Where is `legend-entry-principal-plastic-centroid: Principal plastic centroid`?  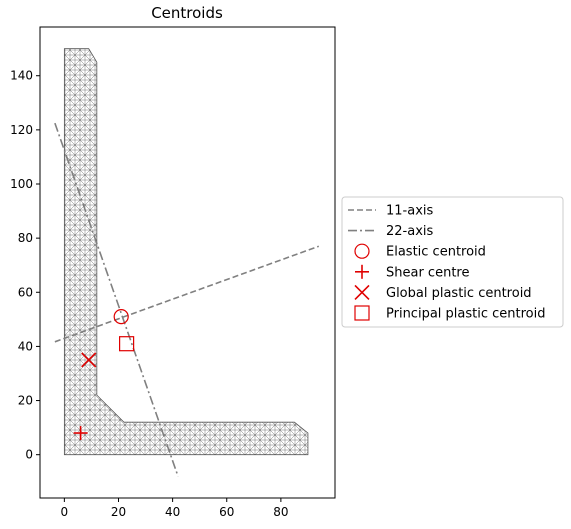
legend-entry-principal-plastic-centroid: Principal plastic centroid is located at coordinates (449, 313).